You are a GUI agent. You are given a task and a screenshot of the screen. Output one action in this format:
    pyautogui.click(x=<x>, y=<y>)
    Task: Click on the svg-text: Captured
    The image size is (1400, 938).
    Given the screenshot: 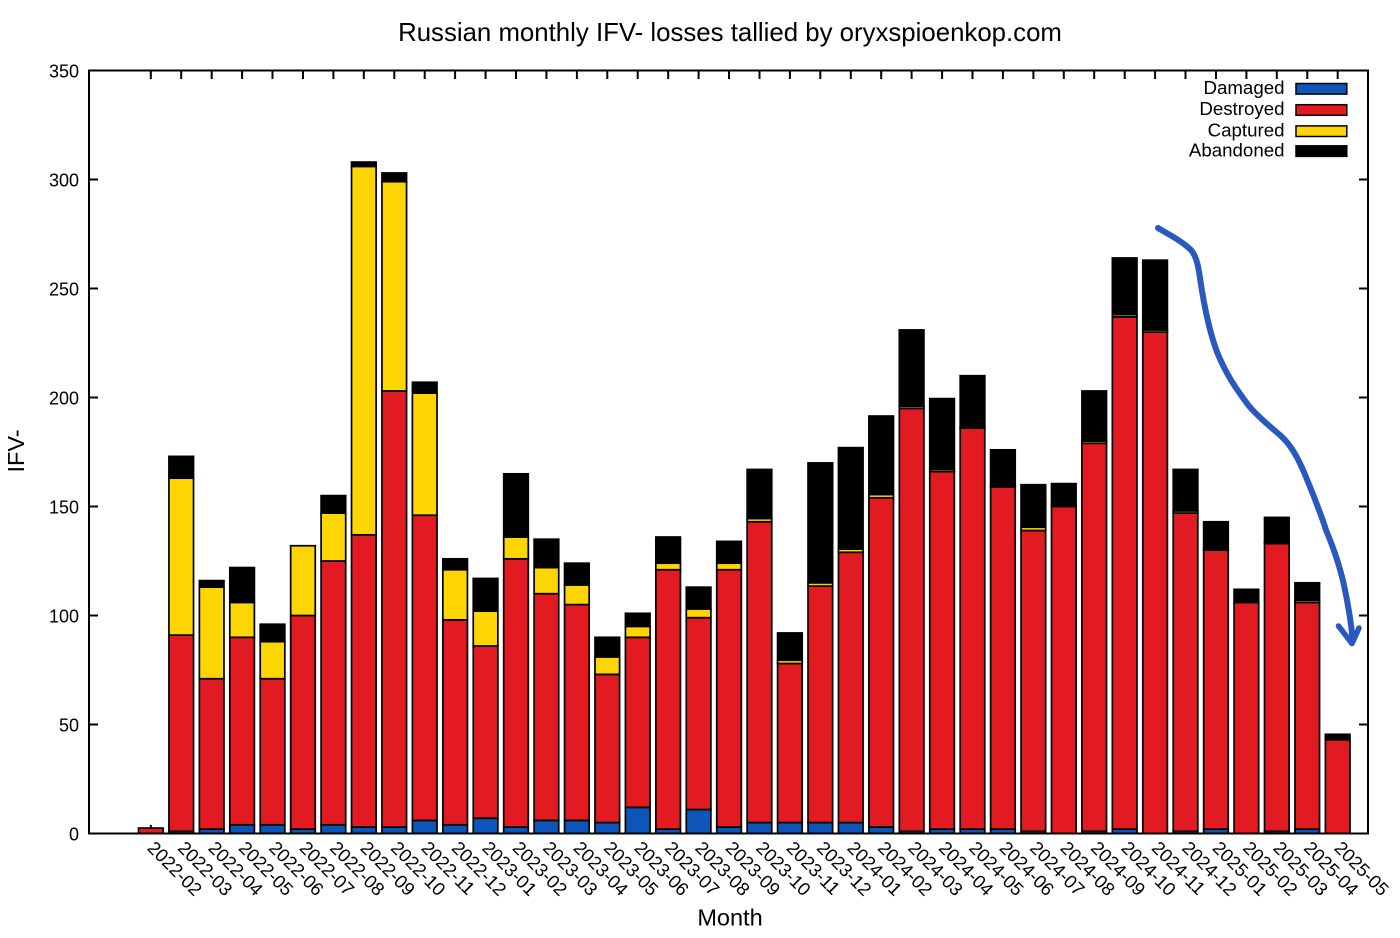 What is the action you would take?
    pyautogui.click(x=1246, y=129)
    